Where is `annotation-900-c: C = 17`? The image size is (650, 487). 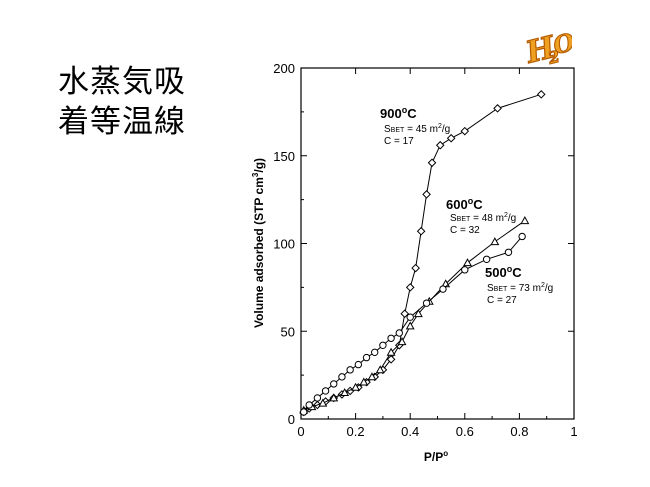
annotation-900-c: C = 17 is located at coordinates (399, 141).